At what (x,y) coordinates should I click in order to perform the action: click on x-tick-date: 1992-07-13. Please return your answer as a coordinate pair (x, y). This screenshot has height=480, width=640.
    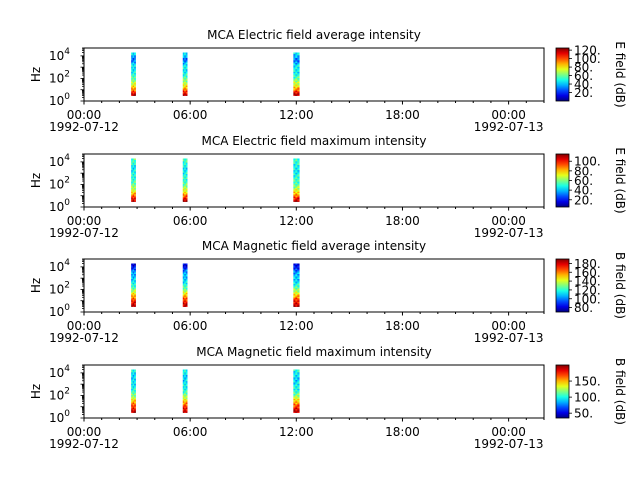
    Looking at the image, I should click on (509, 338).